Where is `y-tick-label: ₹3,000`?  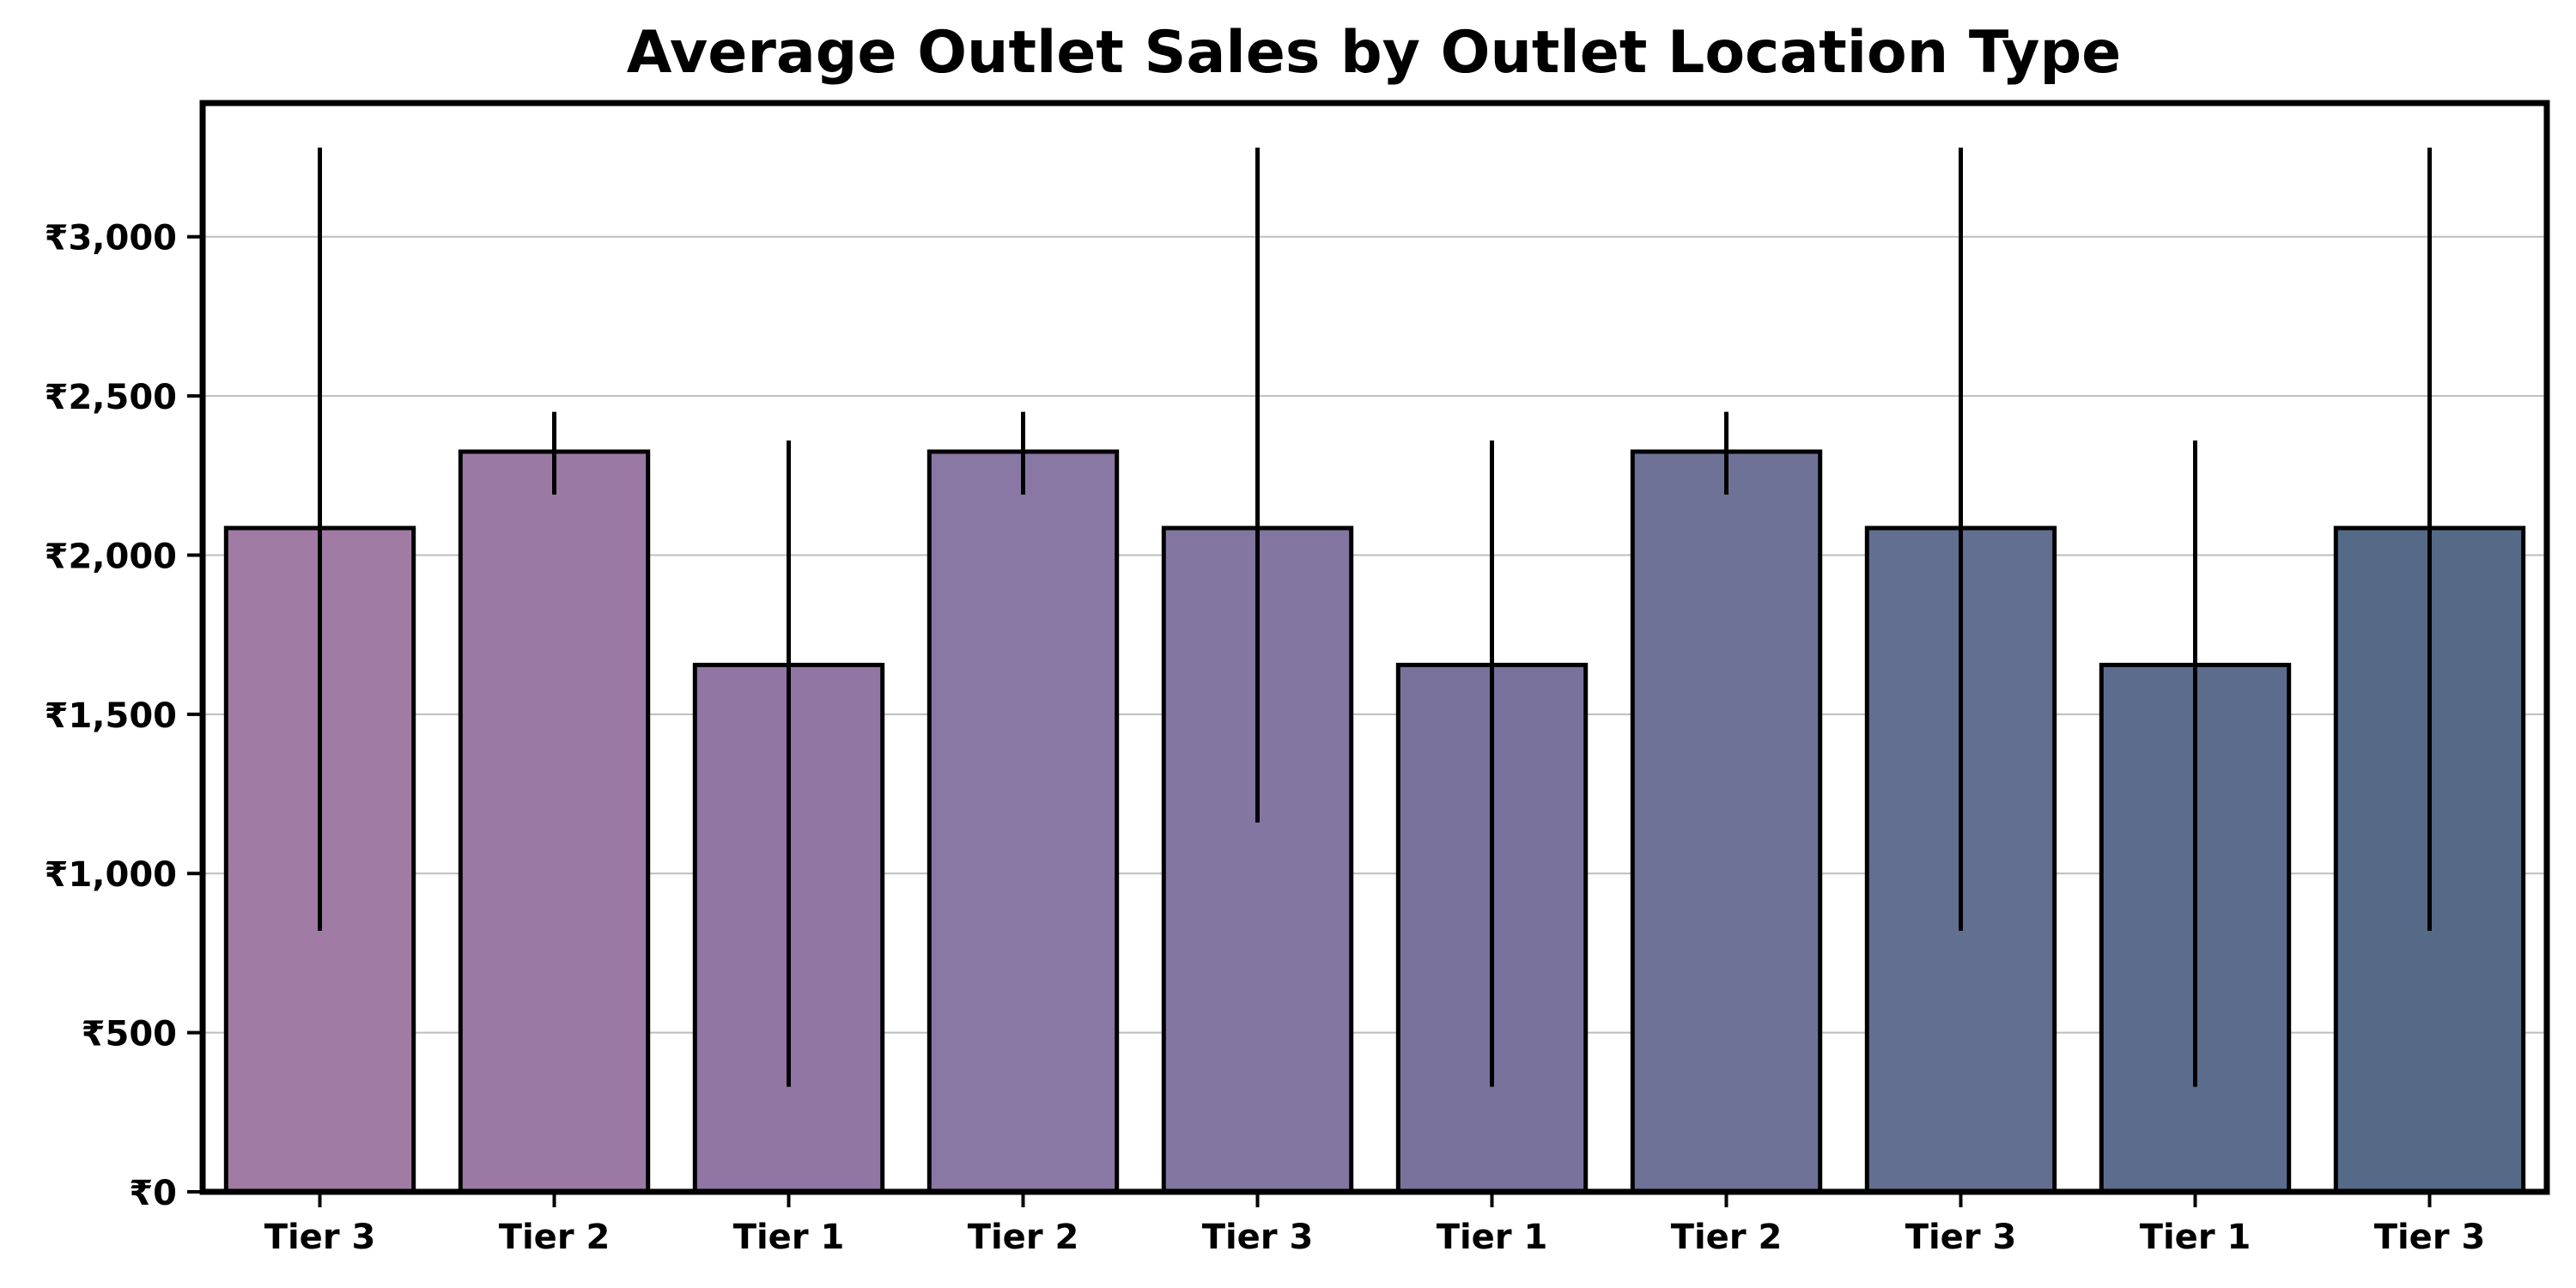
y-tick-label: ₹3,000 is located at coordinates (111, 239).